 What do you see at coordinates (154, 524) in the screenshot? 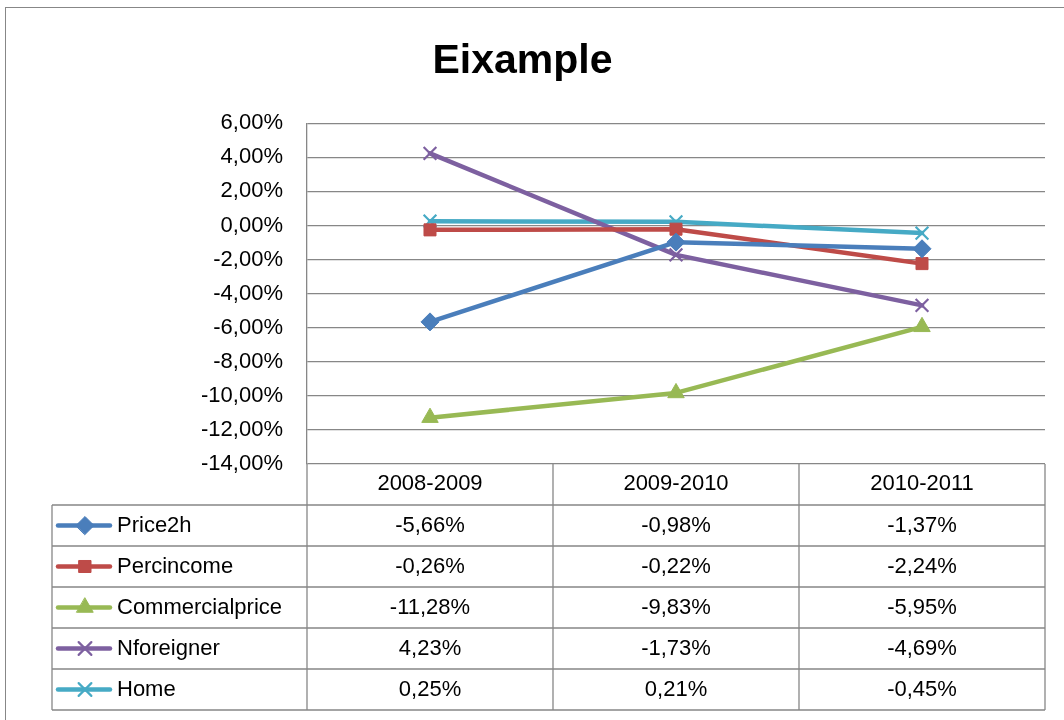
I see `legend-label: Price2h` at bounding box center [154, 524].